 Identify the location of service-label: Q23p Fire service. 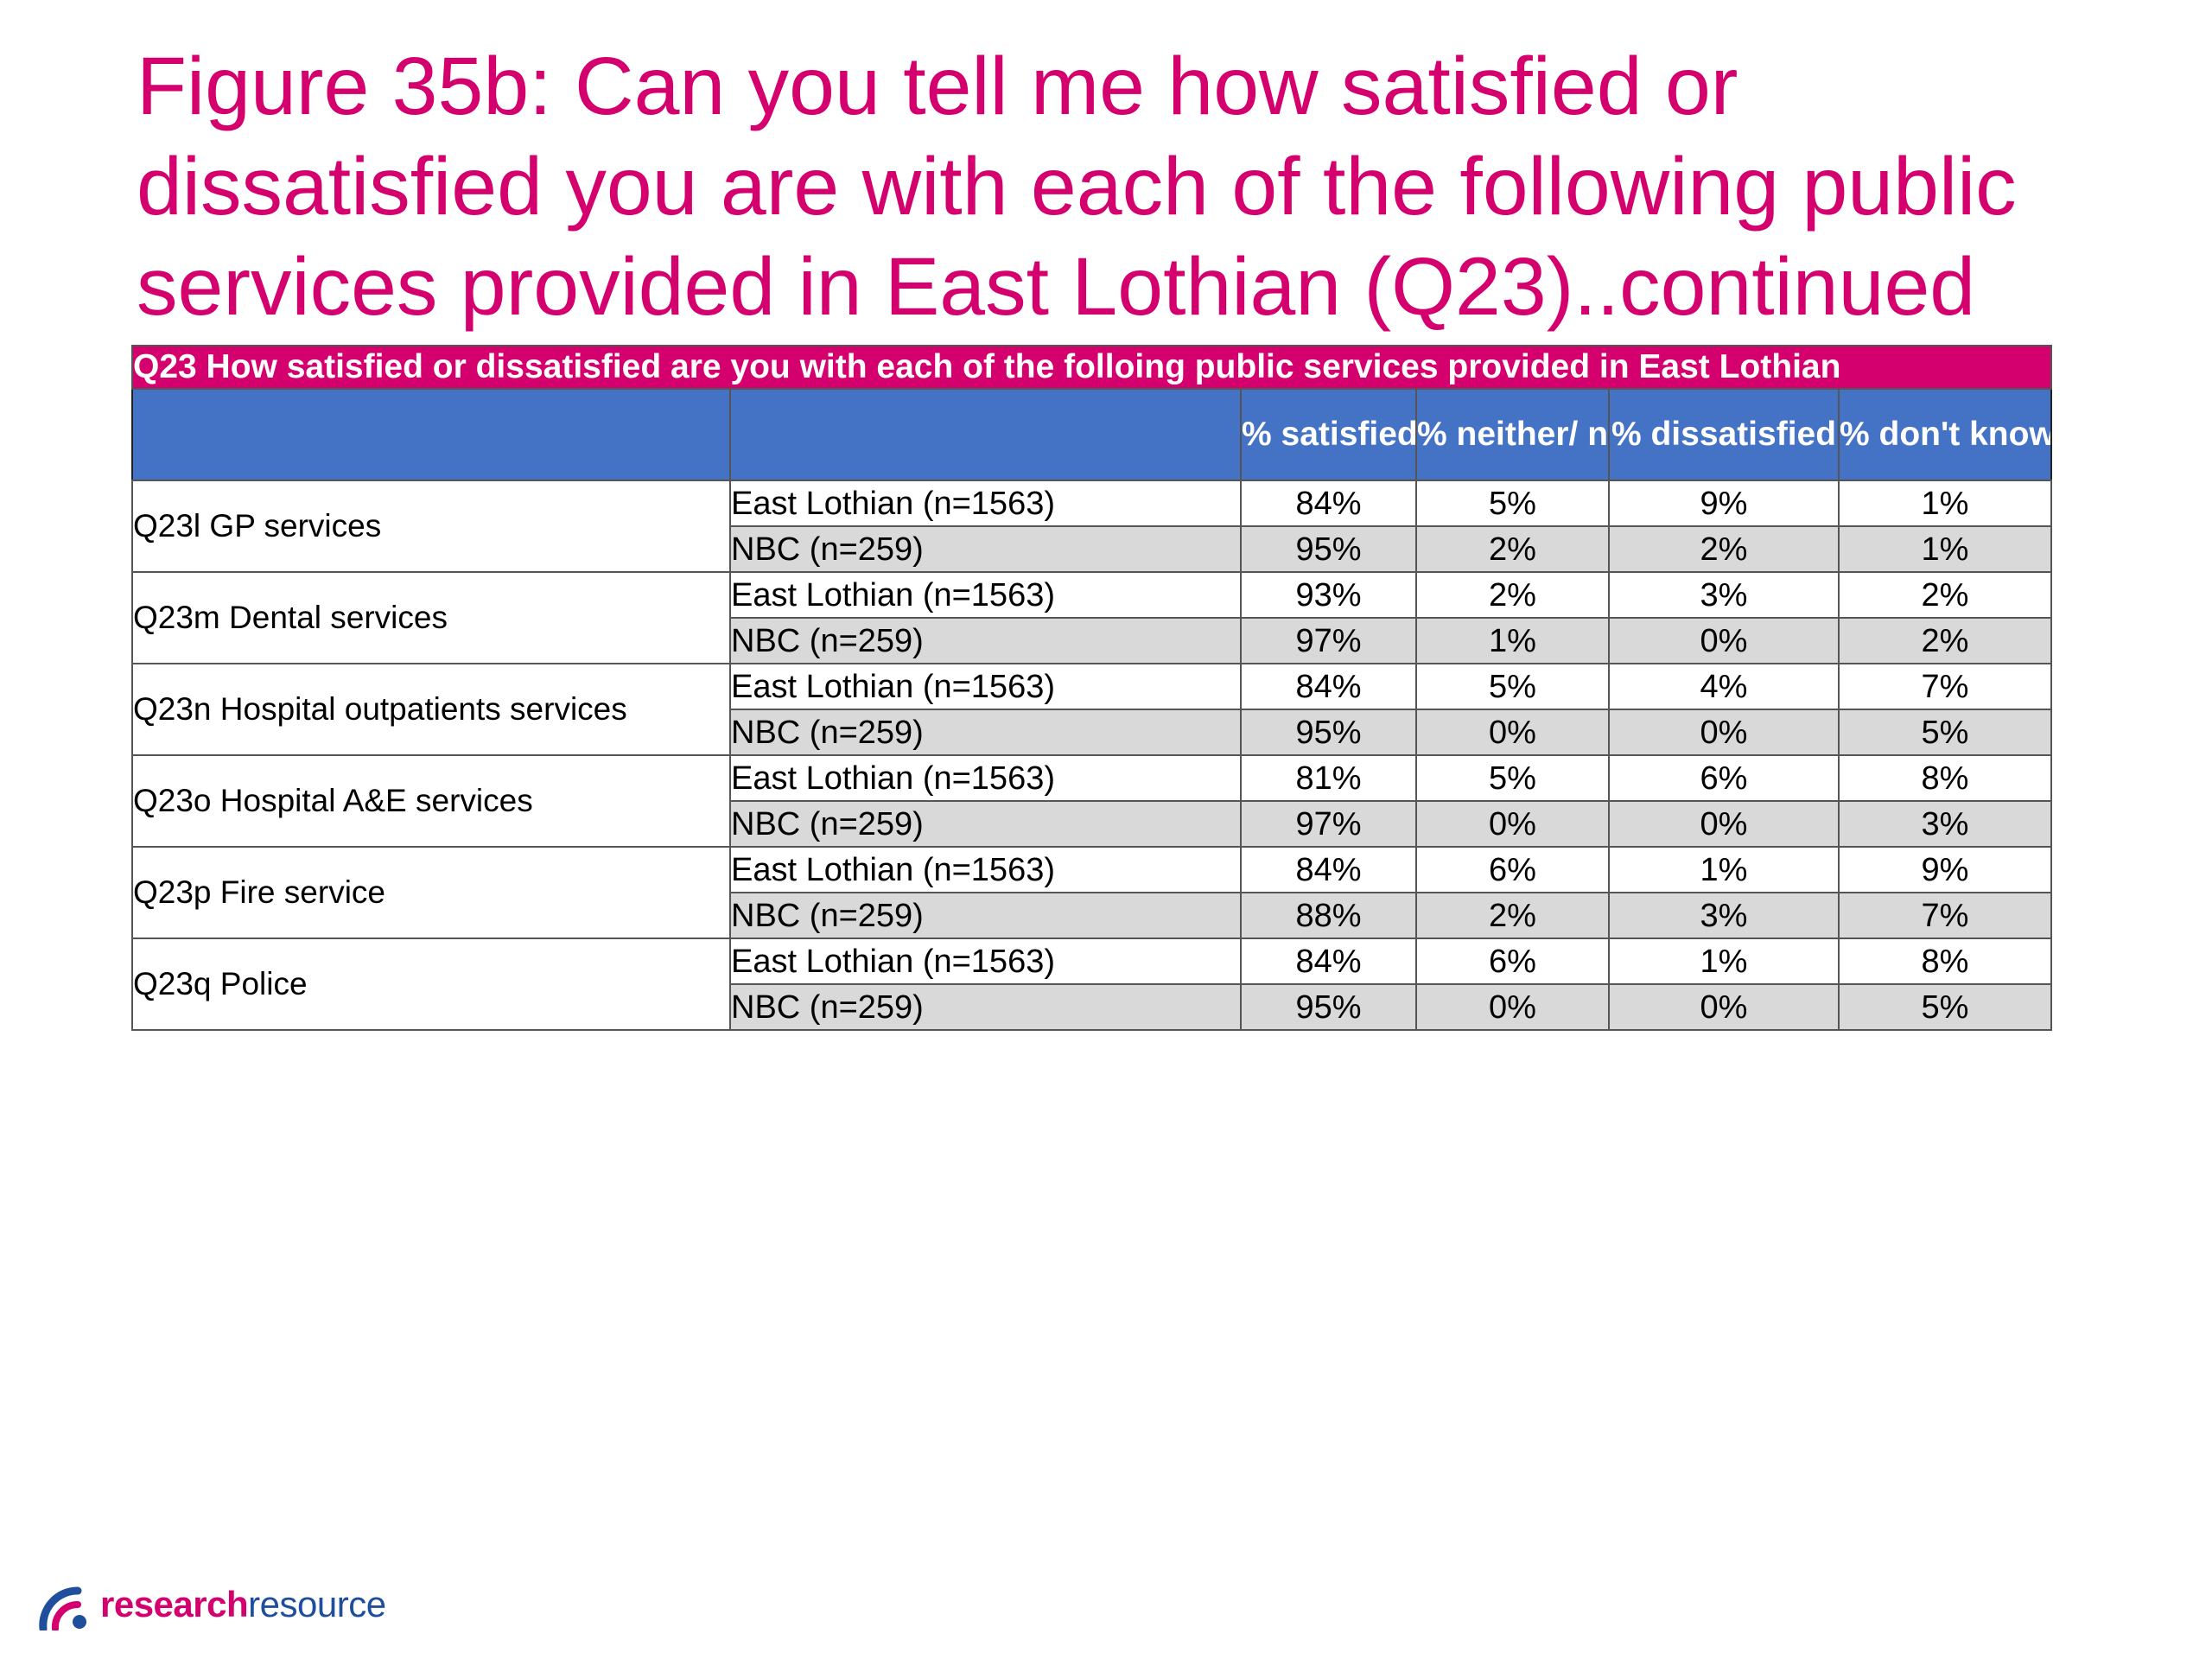
(431, 892).